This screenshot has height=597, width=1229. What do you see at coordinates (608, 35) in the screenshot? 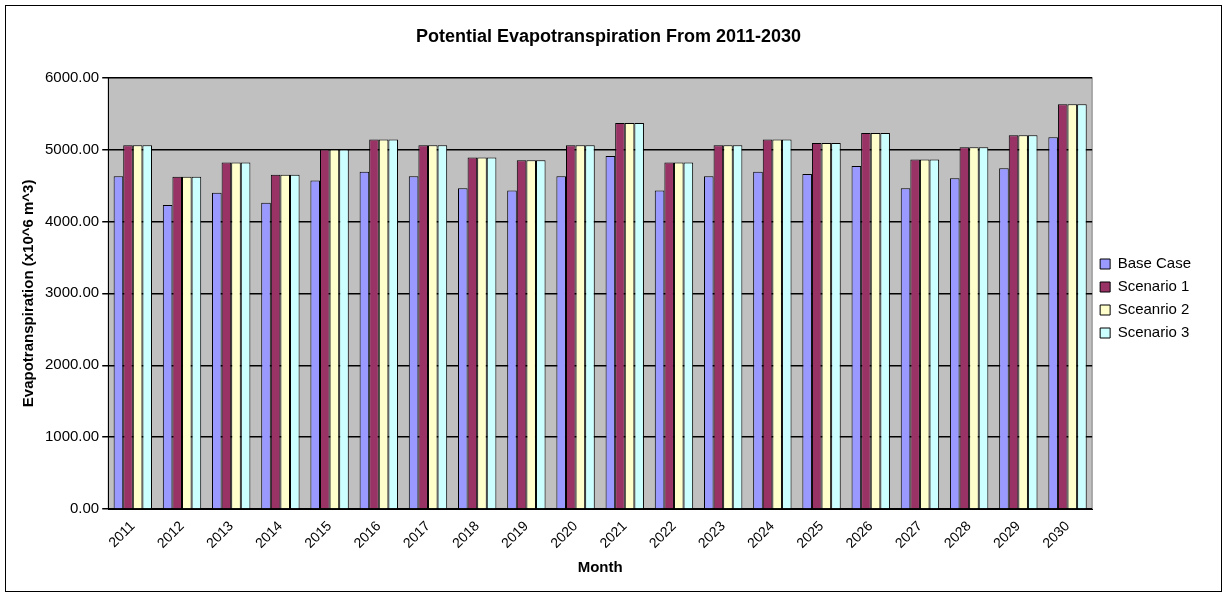
I see `chart-title: Potential Evapotranspiration From 2011-2030` at bounding box center [608, 35].